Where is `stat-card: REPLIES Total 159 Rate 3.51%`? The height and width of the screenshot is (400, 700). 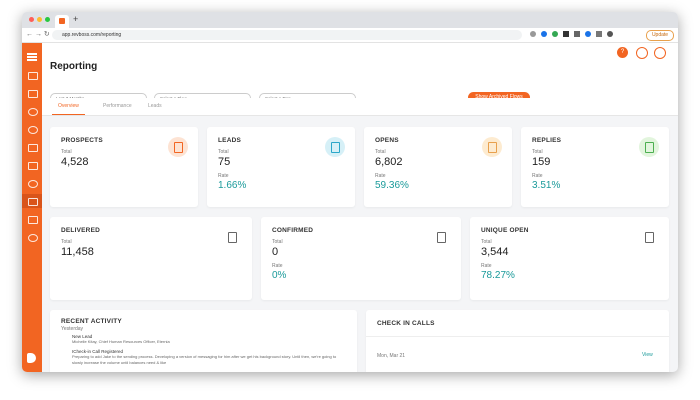 stat-card: REPLIES Total 159 Rate 3.51% is located at coordinates (595, 167).